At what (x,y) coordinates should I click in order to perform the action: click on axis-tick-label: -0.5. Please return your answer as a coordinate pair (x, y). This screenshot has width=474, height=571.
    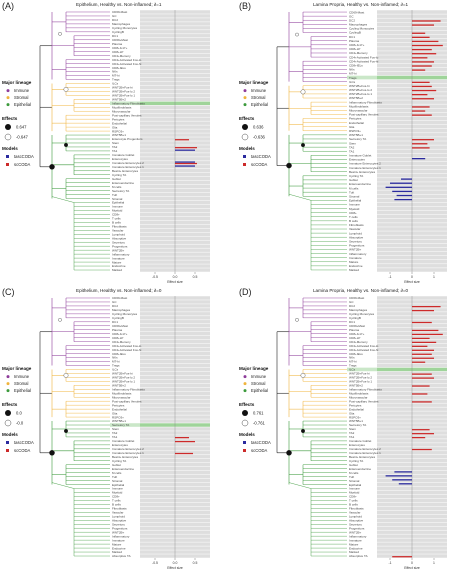
    Looking at the image, I should click on (155, 563).